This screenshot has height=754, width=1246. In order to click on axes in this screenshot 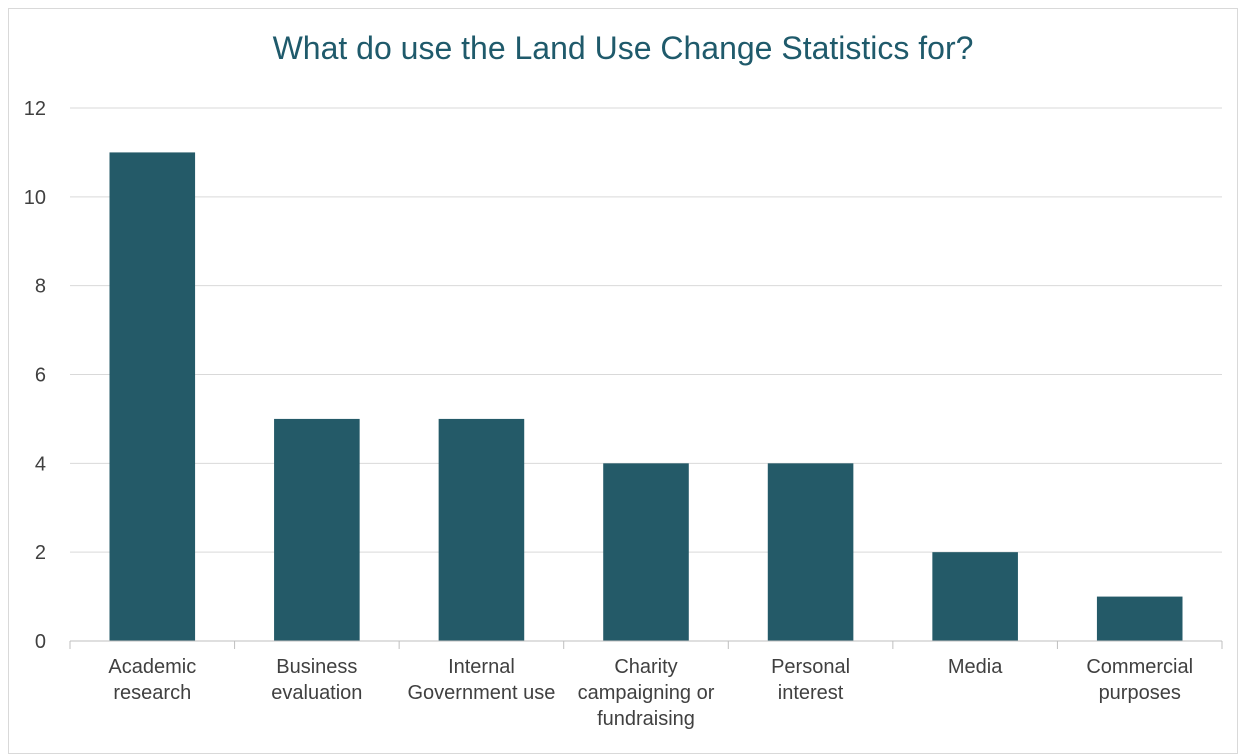, I will do `click(646, 644)`.